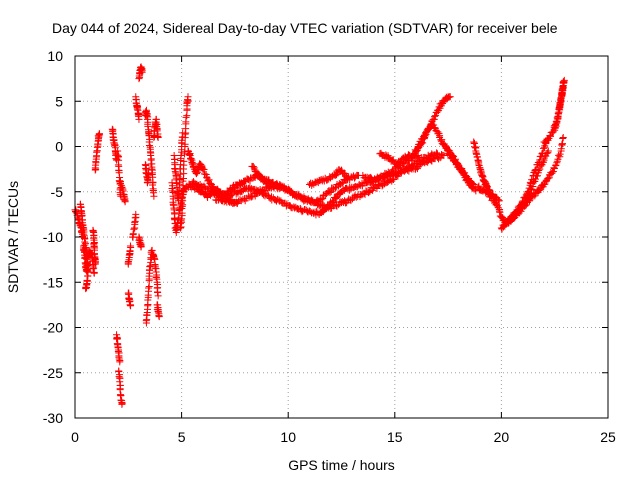  I want to click on x-tick-label: 20, so click(502, 437).